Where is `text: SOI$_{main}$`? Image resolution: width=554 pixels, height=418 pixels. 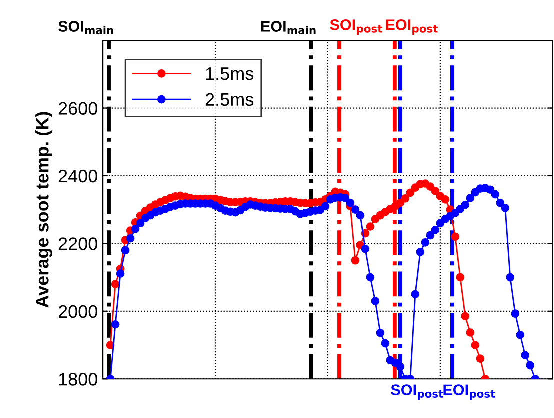
text: SOI$_{main}$ is located at coordinates (86, 27).